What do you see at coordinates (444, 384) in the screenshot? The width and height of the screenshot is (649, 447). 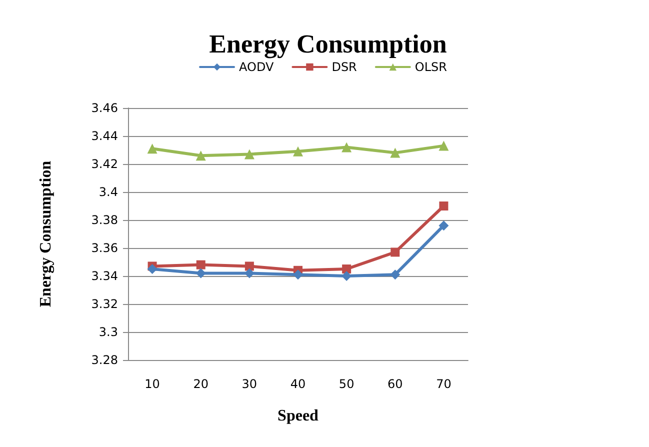 I see `x-tick-label: 70` at bounding box center [444, 384].